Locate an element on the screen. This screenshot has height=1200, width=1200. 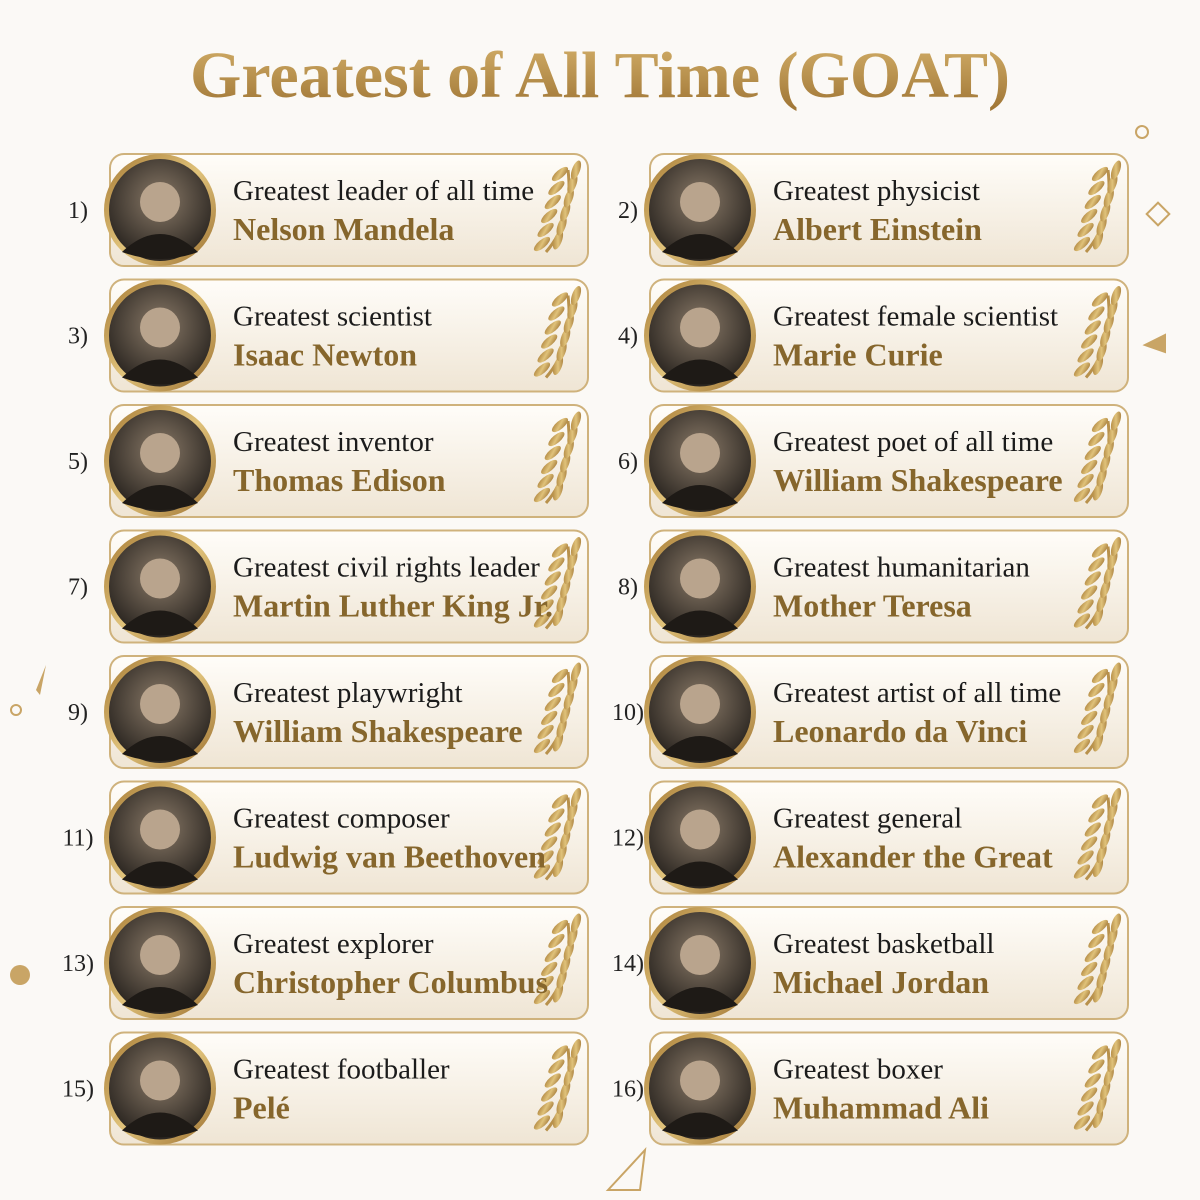
rank-number: 14) is located at coordinates (628, 964).